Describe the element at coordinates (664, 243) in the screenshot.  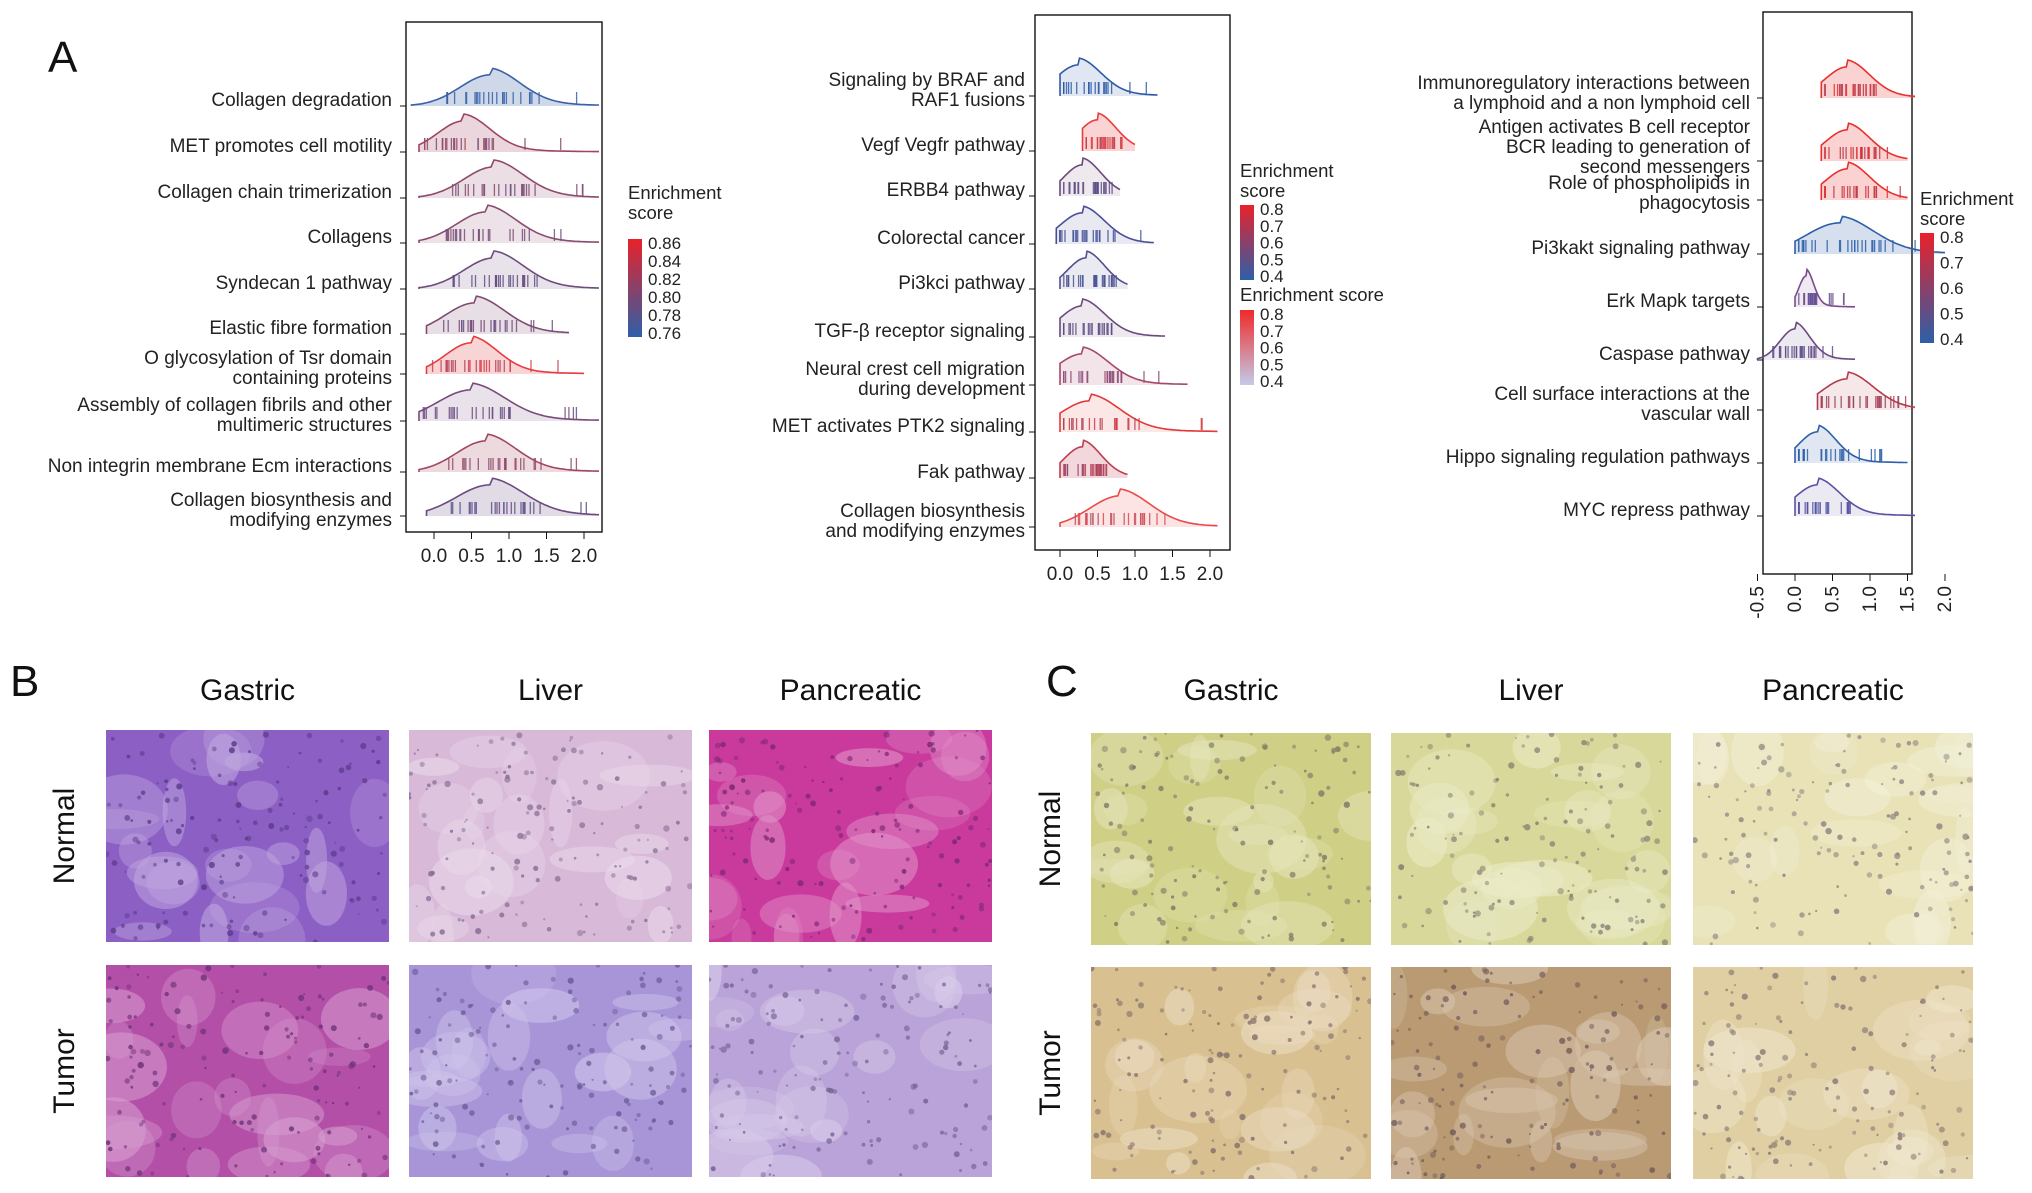
I see `legend-tick: 0.86` at that location.